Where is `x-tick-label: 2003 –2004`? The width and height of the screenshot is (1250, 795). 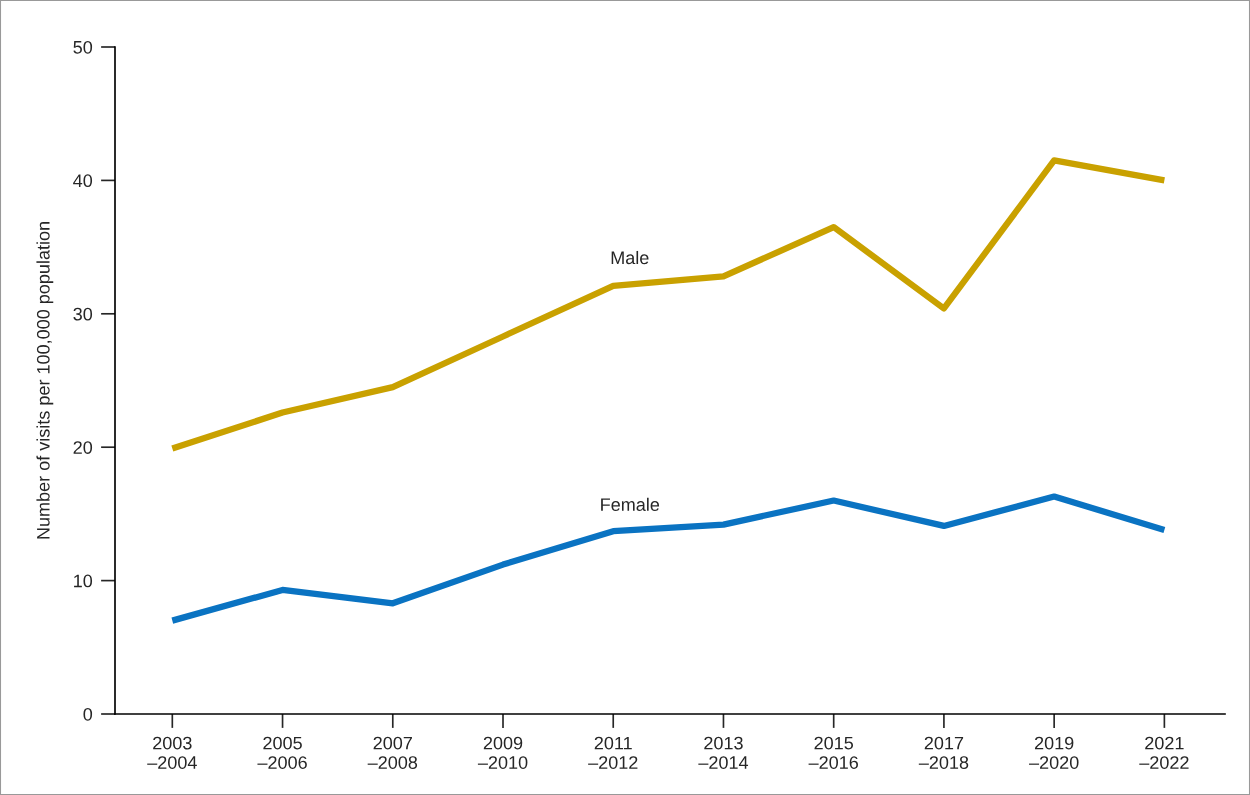 x-tick-label: 2003 –2004 is located at coordinates (172, 752).